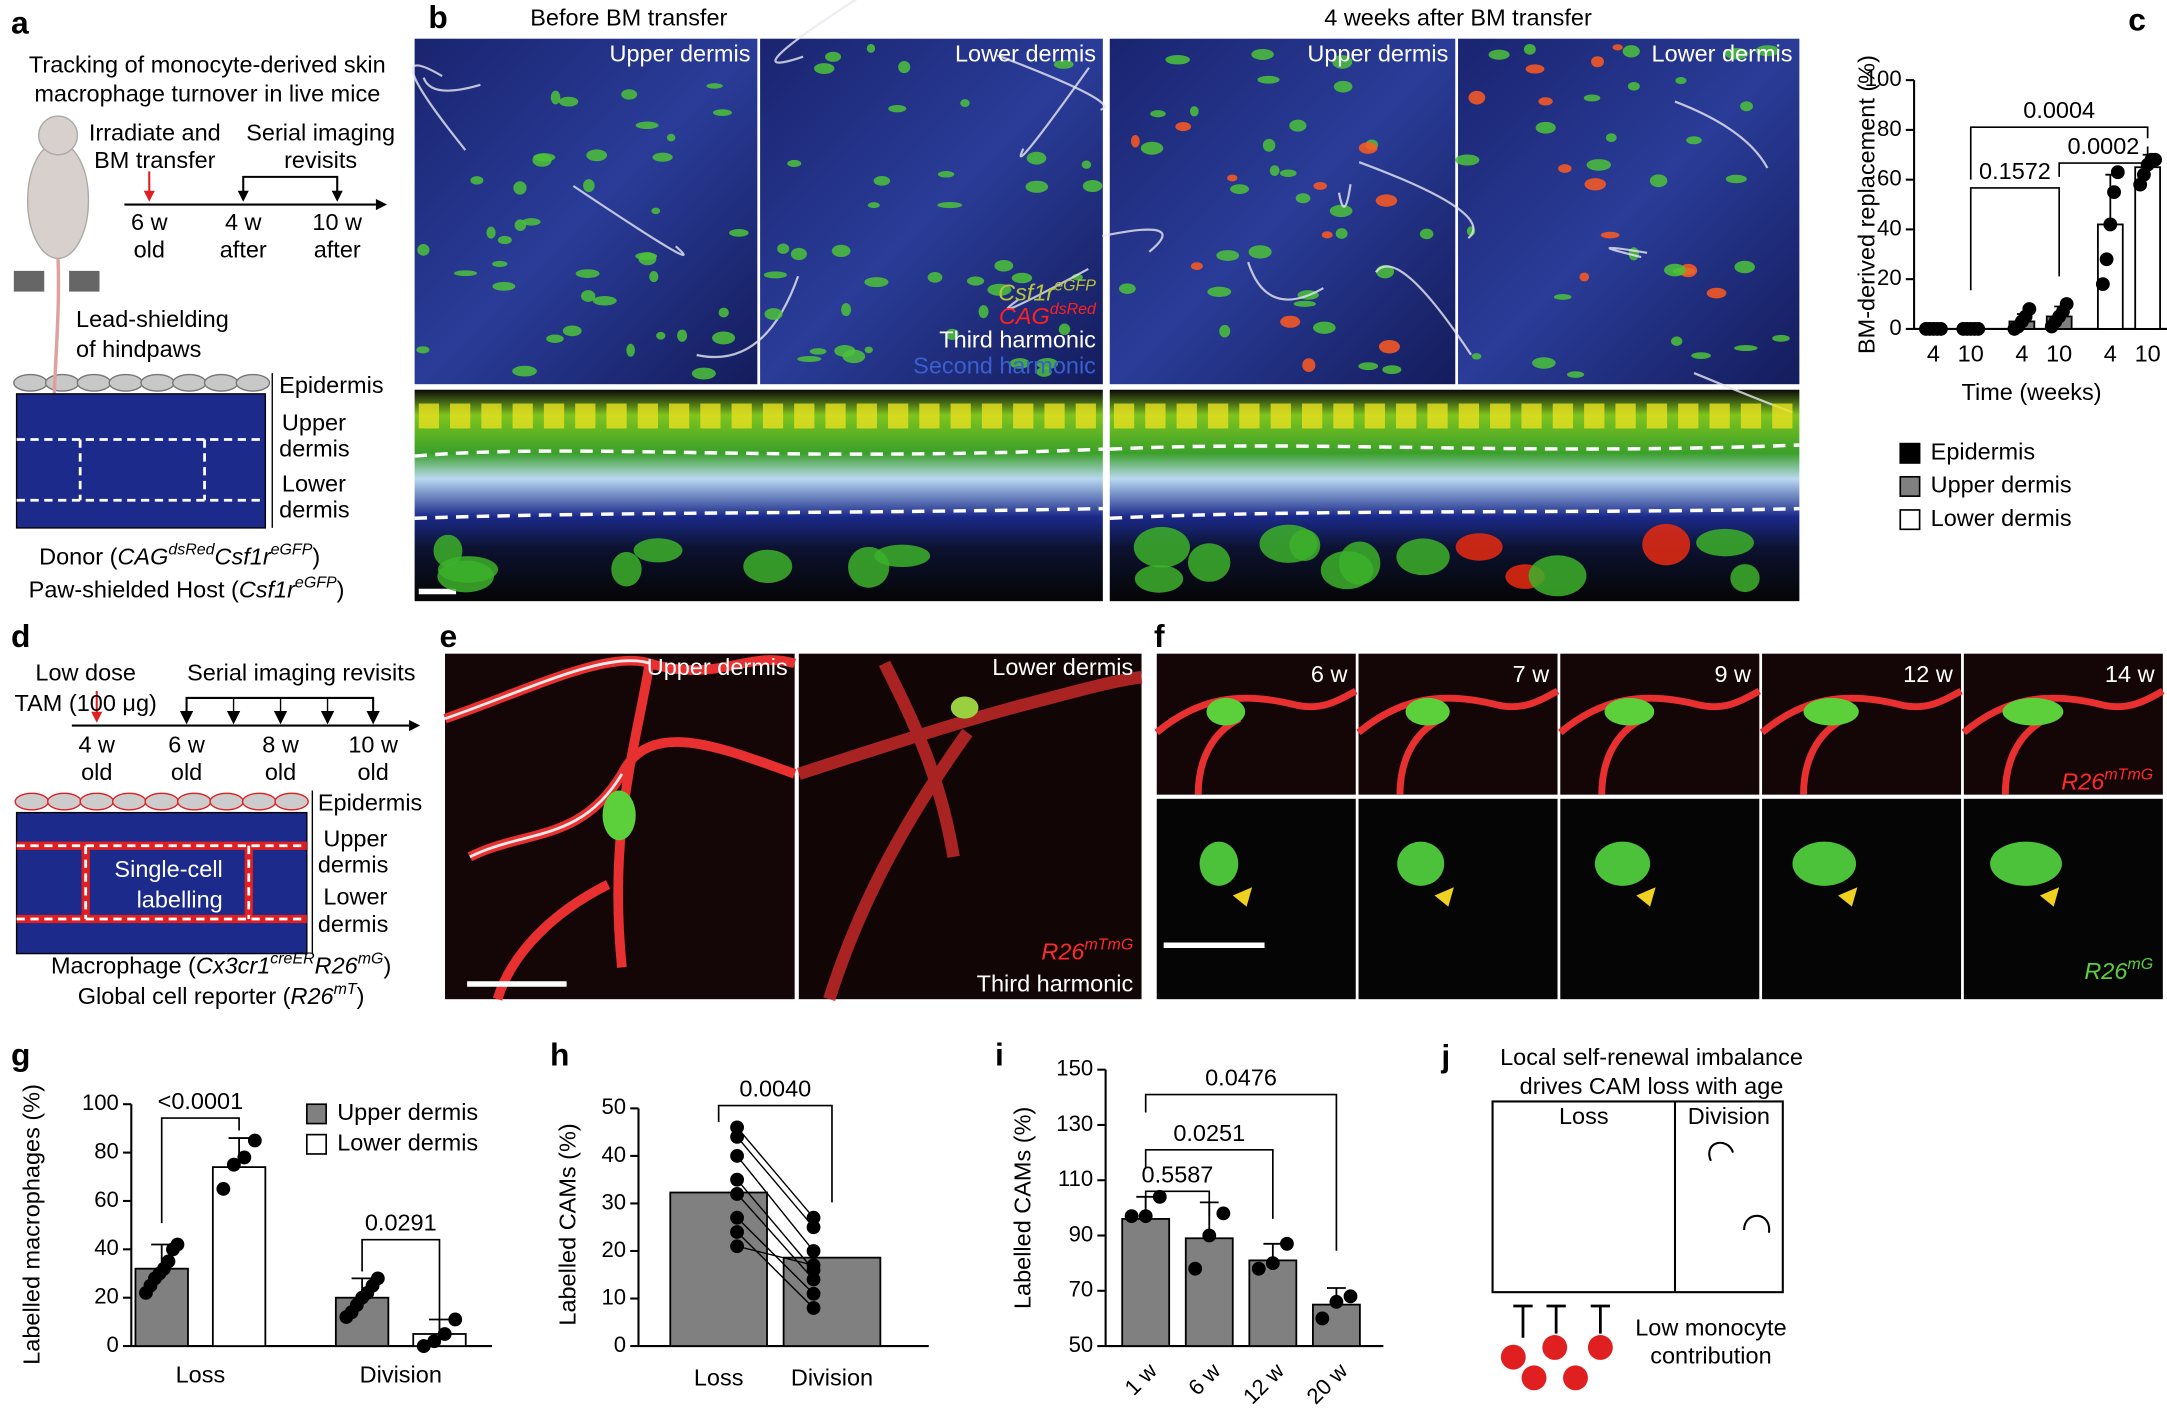 This screenshot has width=2167, height=1416. Describe the element at coordinates (207, 94) in the screenshot. I see `label: macrophage turnover in live mice` at that location.